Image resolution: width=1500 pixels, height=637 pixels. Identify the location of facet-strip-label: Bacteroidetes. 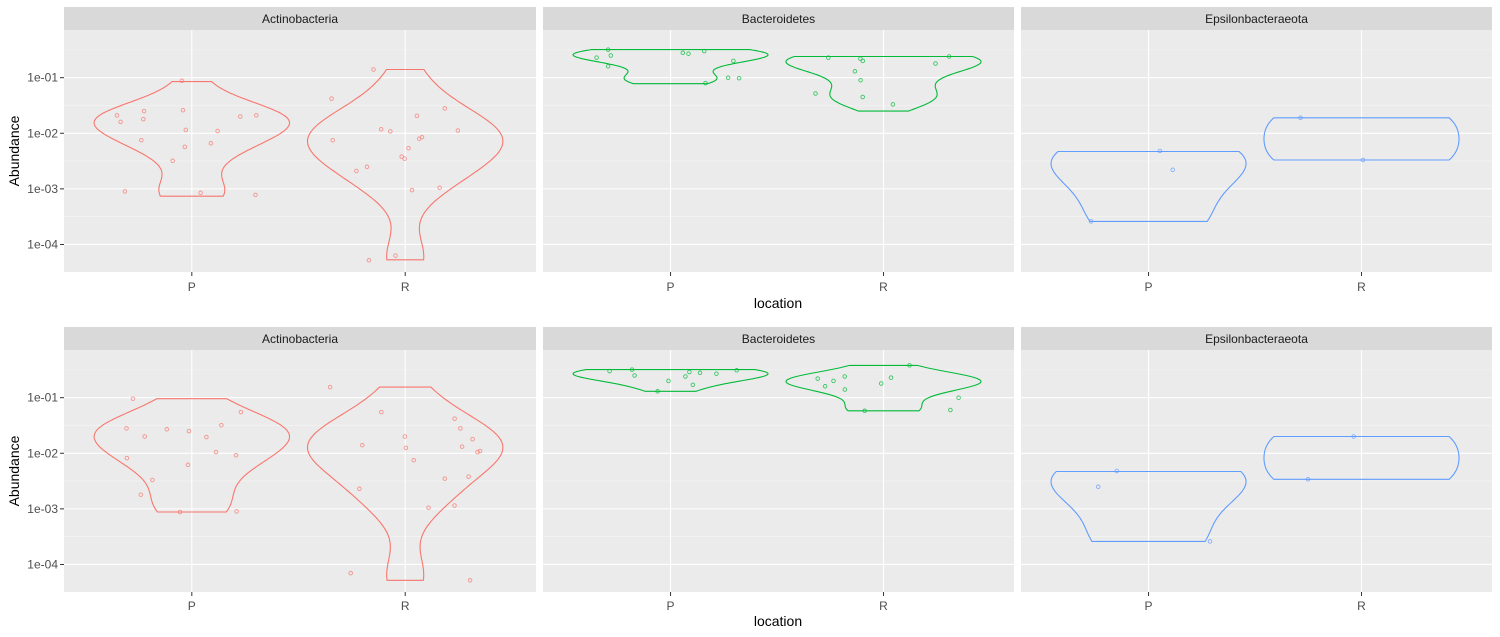
(778, 19).